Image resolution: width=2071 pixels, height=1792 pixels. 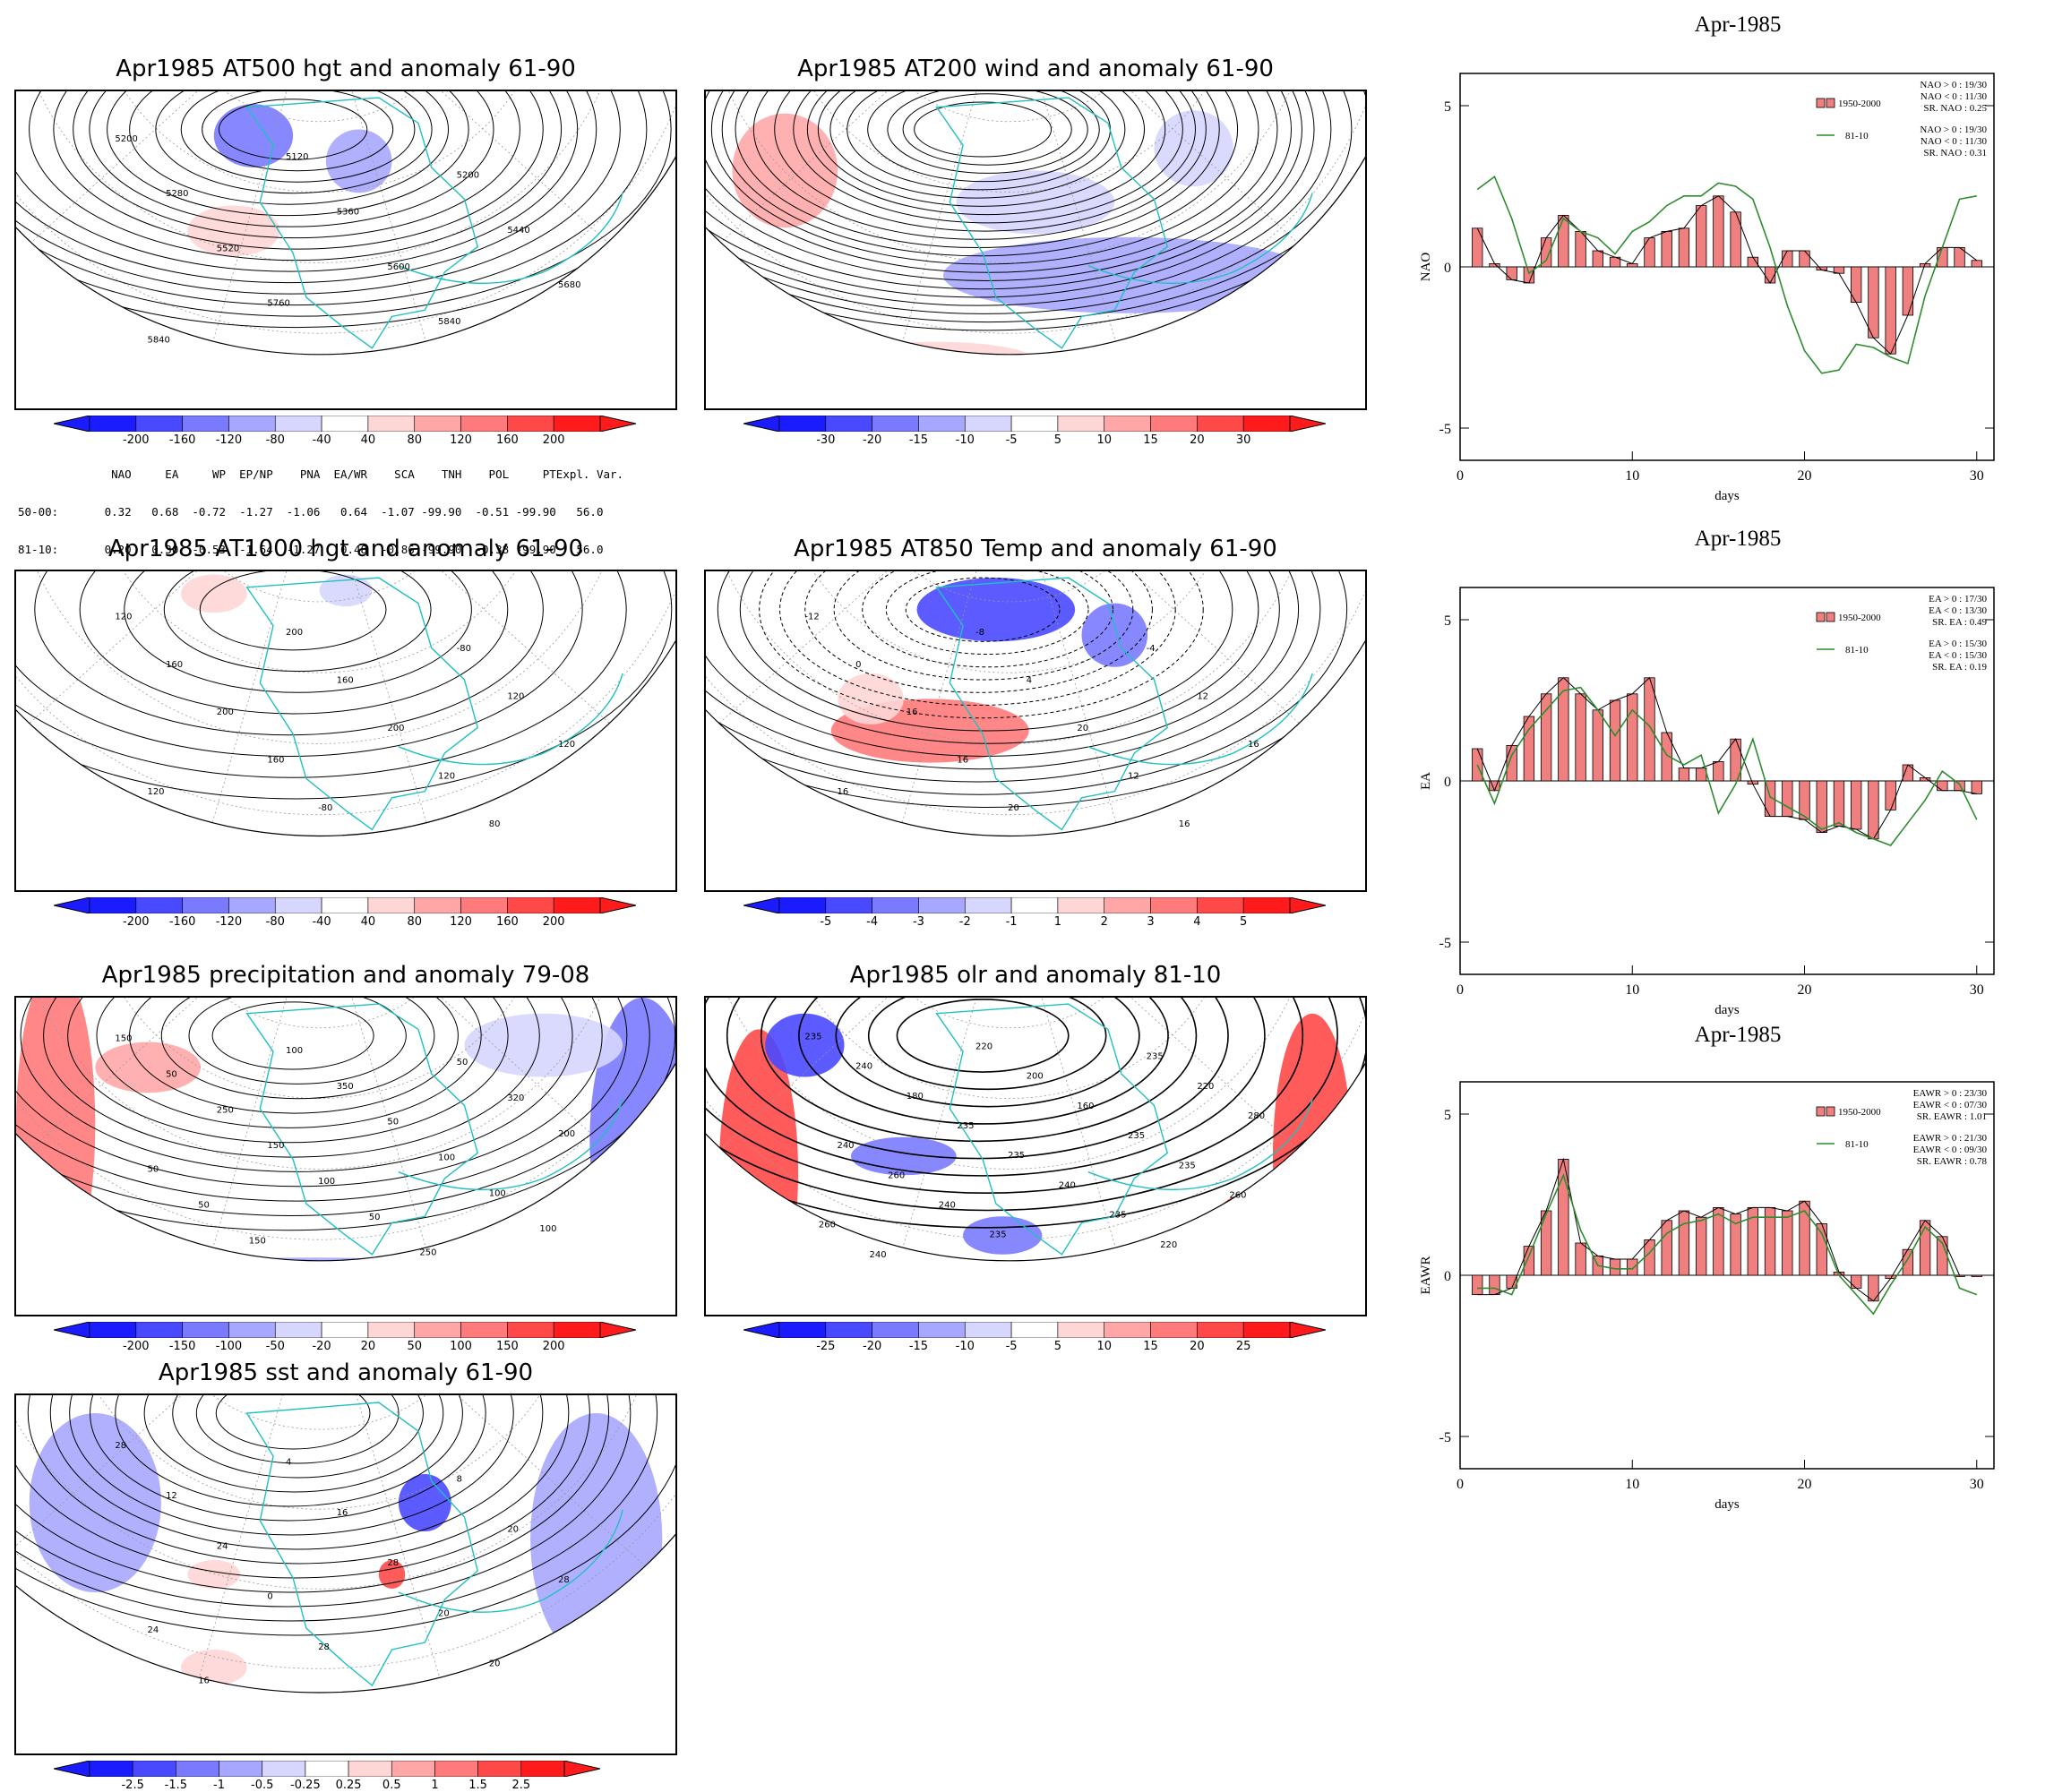 What do you see at coordinates (327, 1769) in the screenshot?
I see `colorbar-sst` at bounding box center [327, 1769].